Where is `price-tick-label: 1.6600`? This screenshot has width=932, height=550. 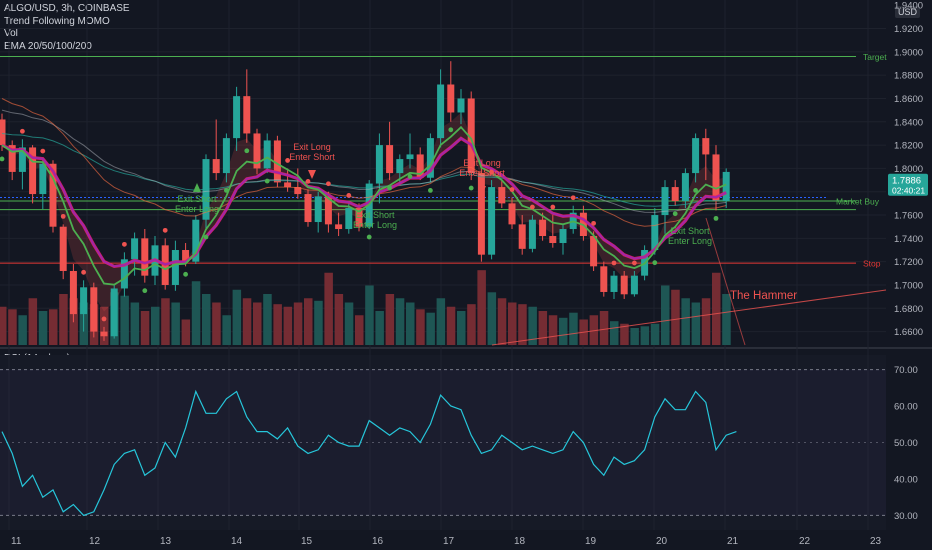
price-tick-label: 1.6600 is located at coordinates (908, 332).